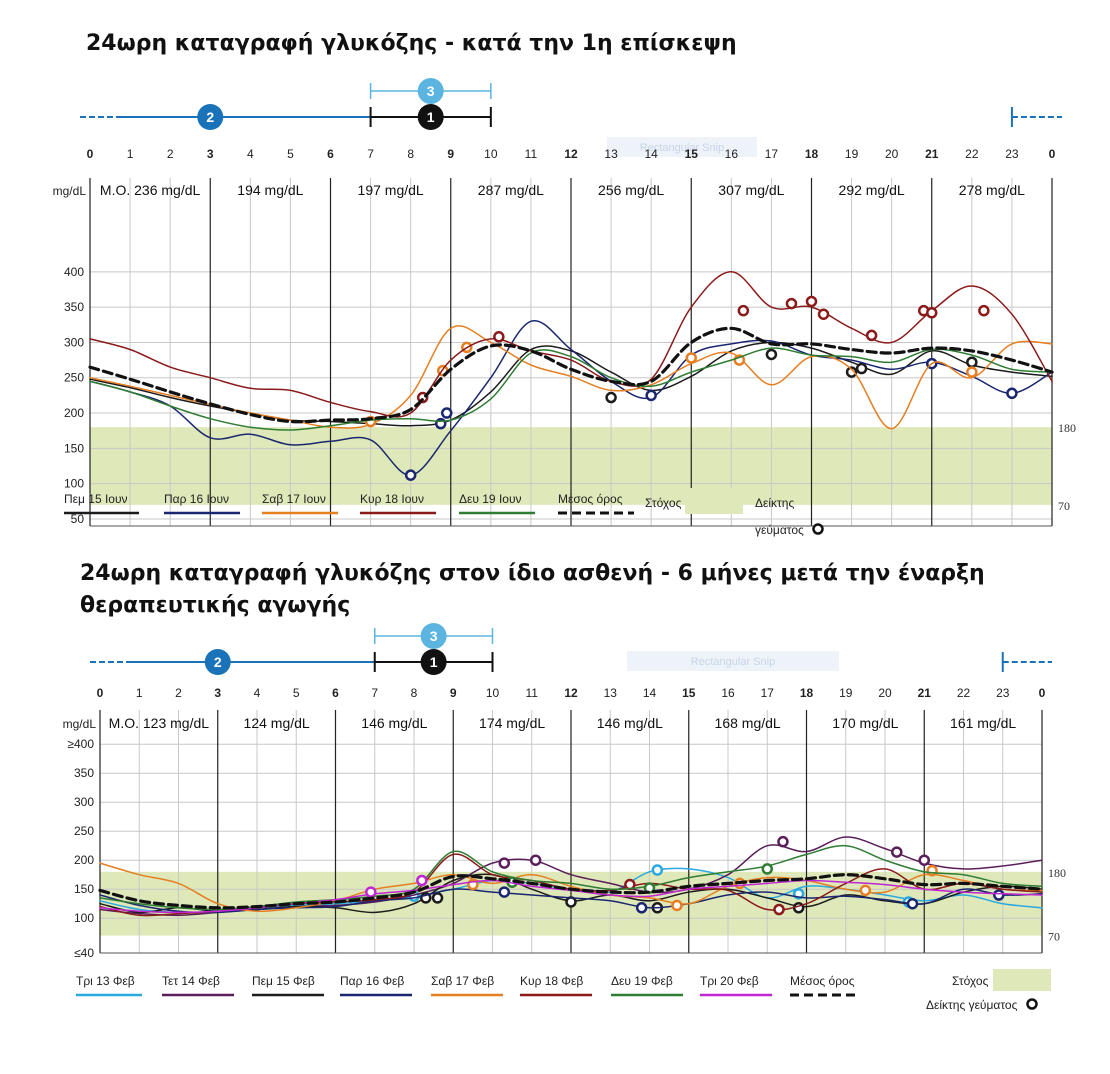 The image size is (1110, 1074). I want to click on c1-x-tick-label: 11, so click(531, 154).